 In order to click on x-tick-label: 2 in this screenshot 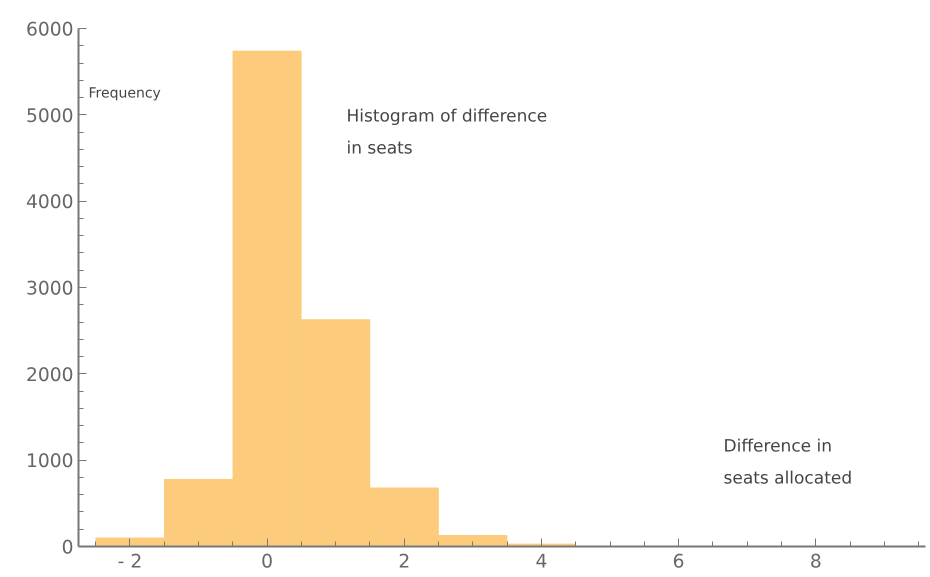, I will do `click(404, 562)`.